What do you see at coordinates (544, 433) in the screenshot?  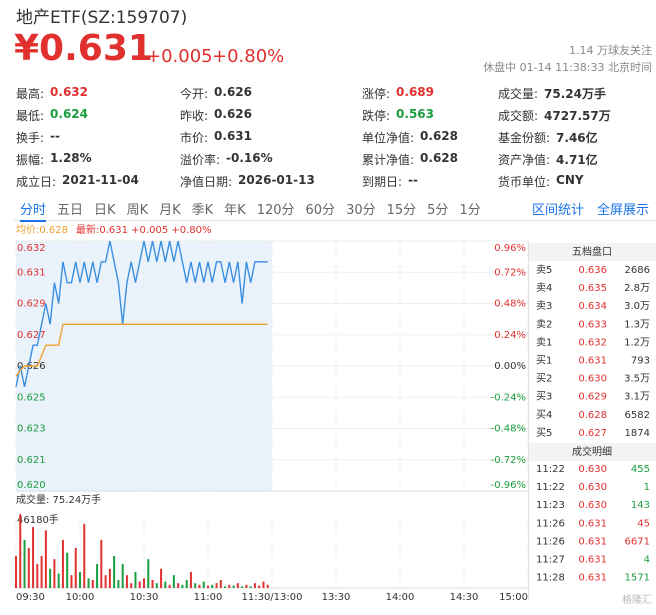 I see `book-label: 买5` at bounding box center [544, 433].